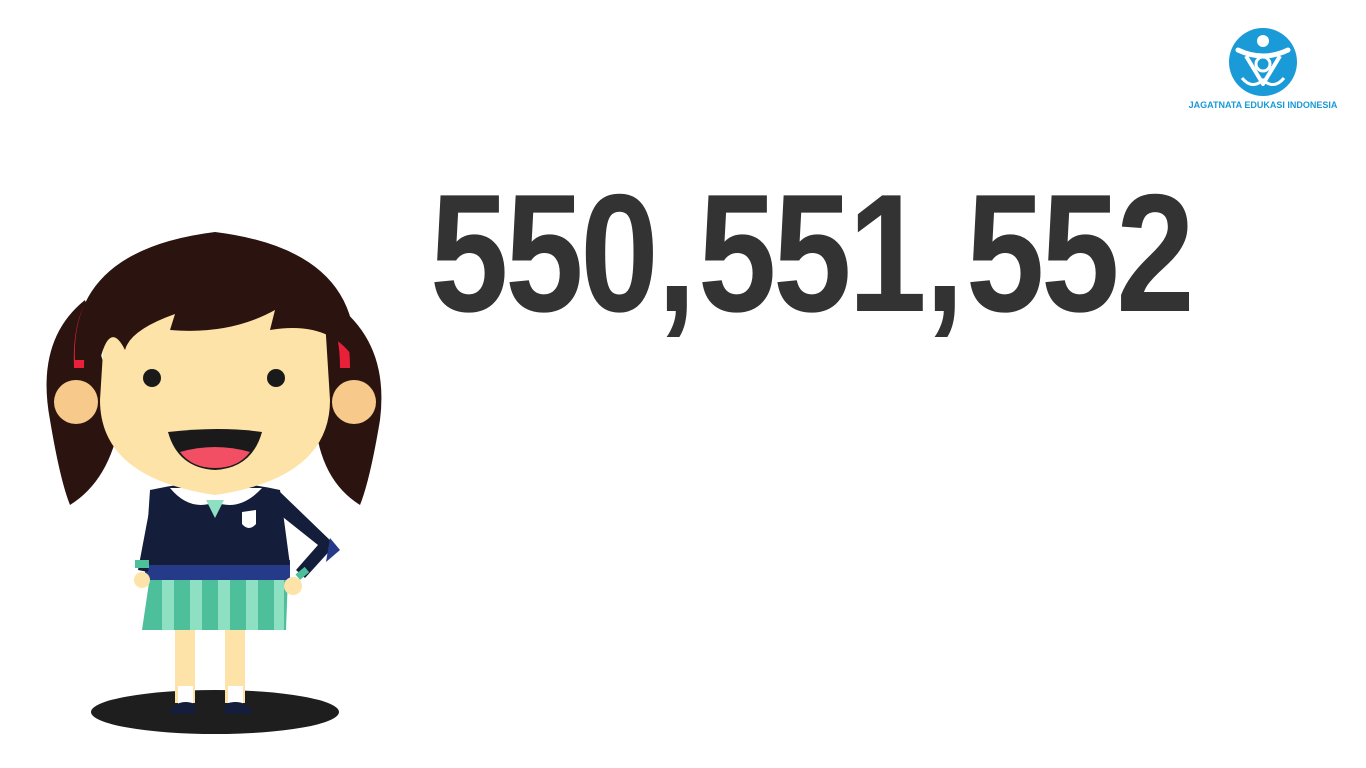 The height and width of the screenshot is (768, 1366). I want to click on right-ear, so click(354, 402).